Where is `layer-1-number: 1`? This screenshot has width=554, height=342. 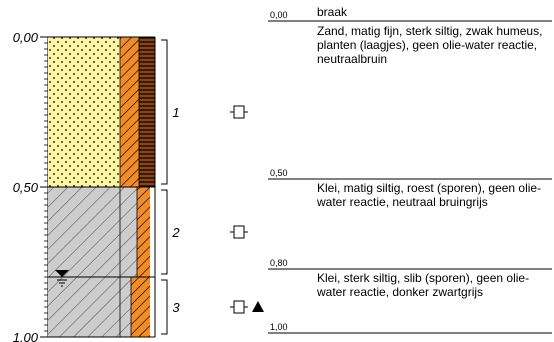
layer-1-number: 1 is located at coordinates (175, 112).